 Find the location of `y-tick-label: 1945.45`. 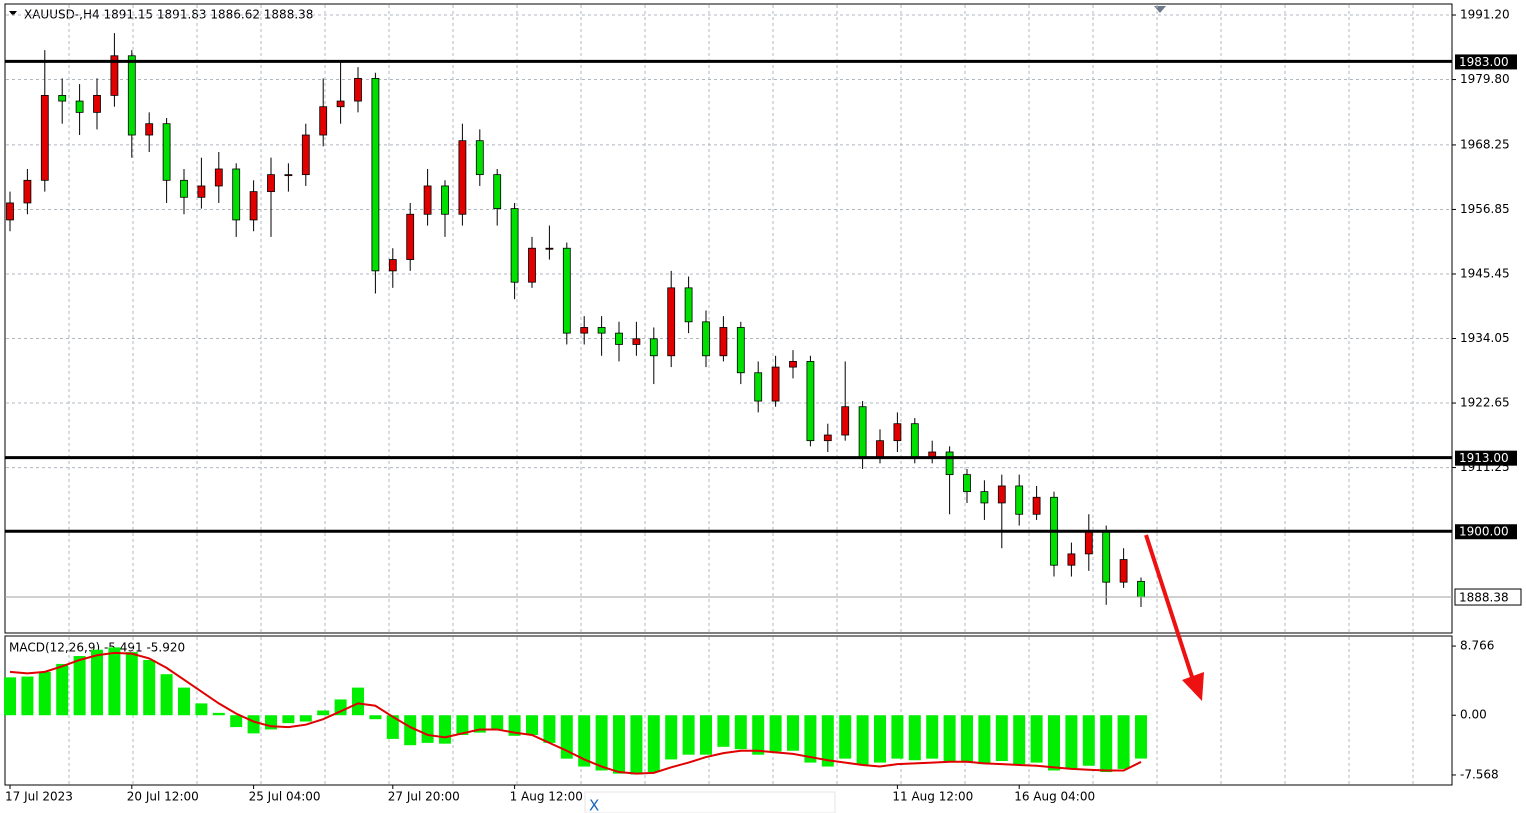

y-tick-label: 1945.45 is located at coordinates (1485, 273).